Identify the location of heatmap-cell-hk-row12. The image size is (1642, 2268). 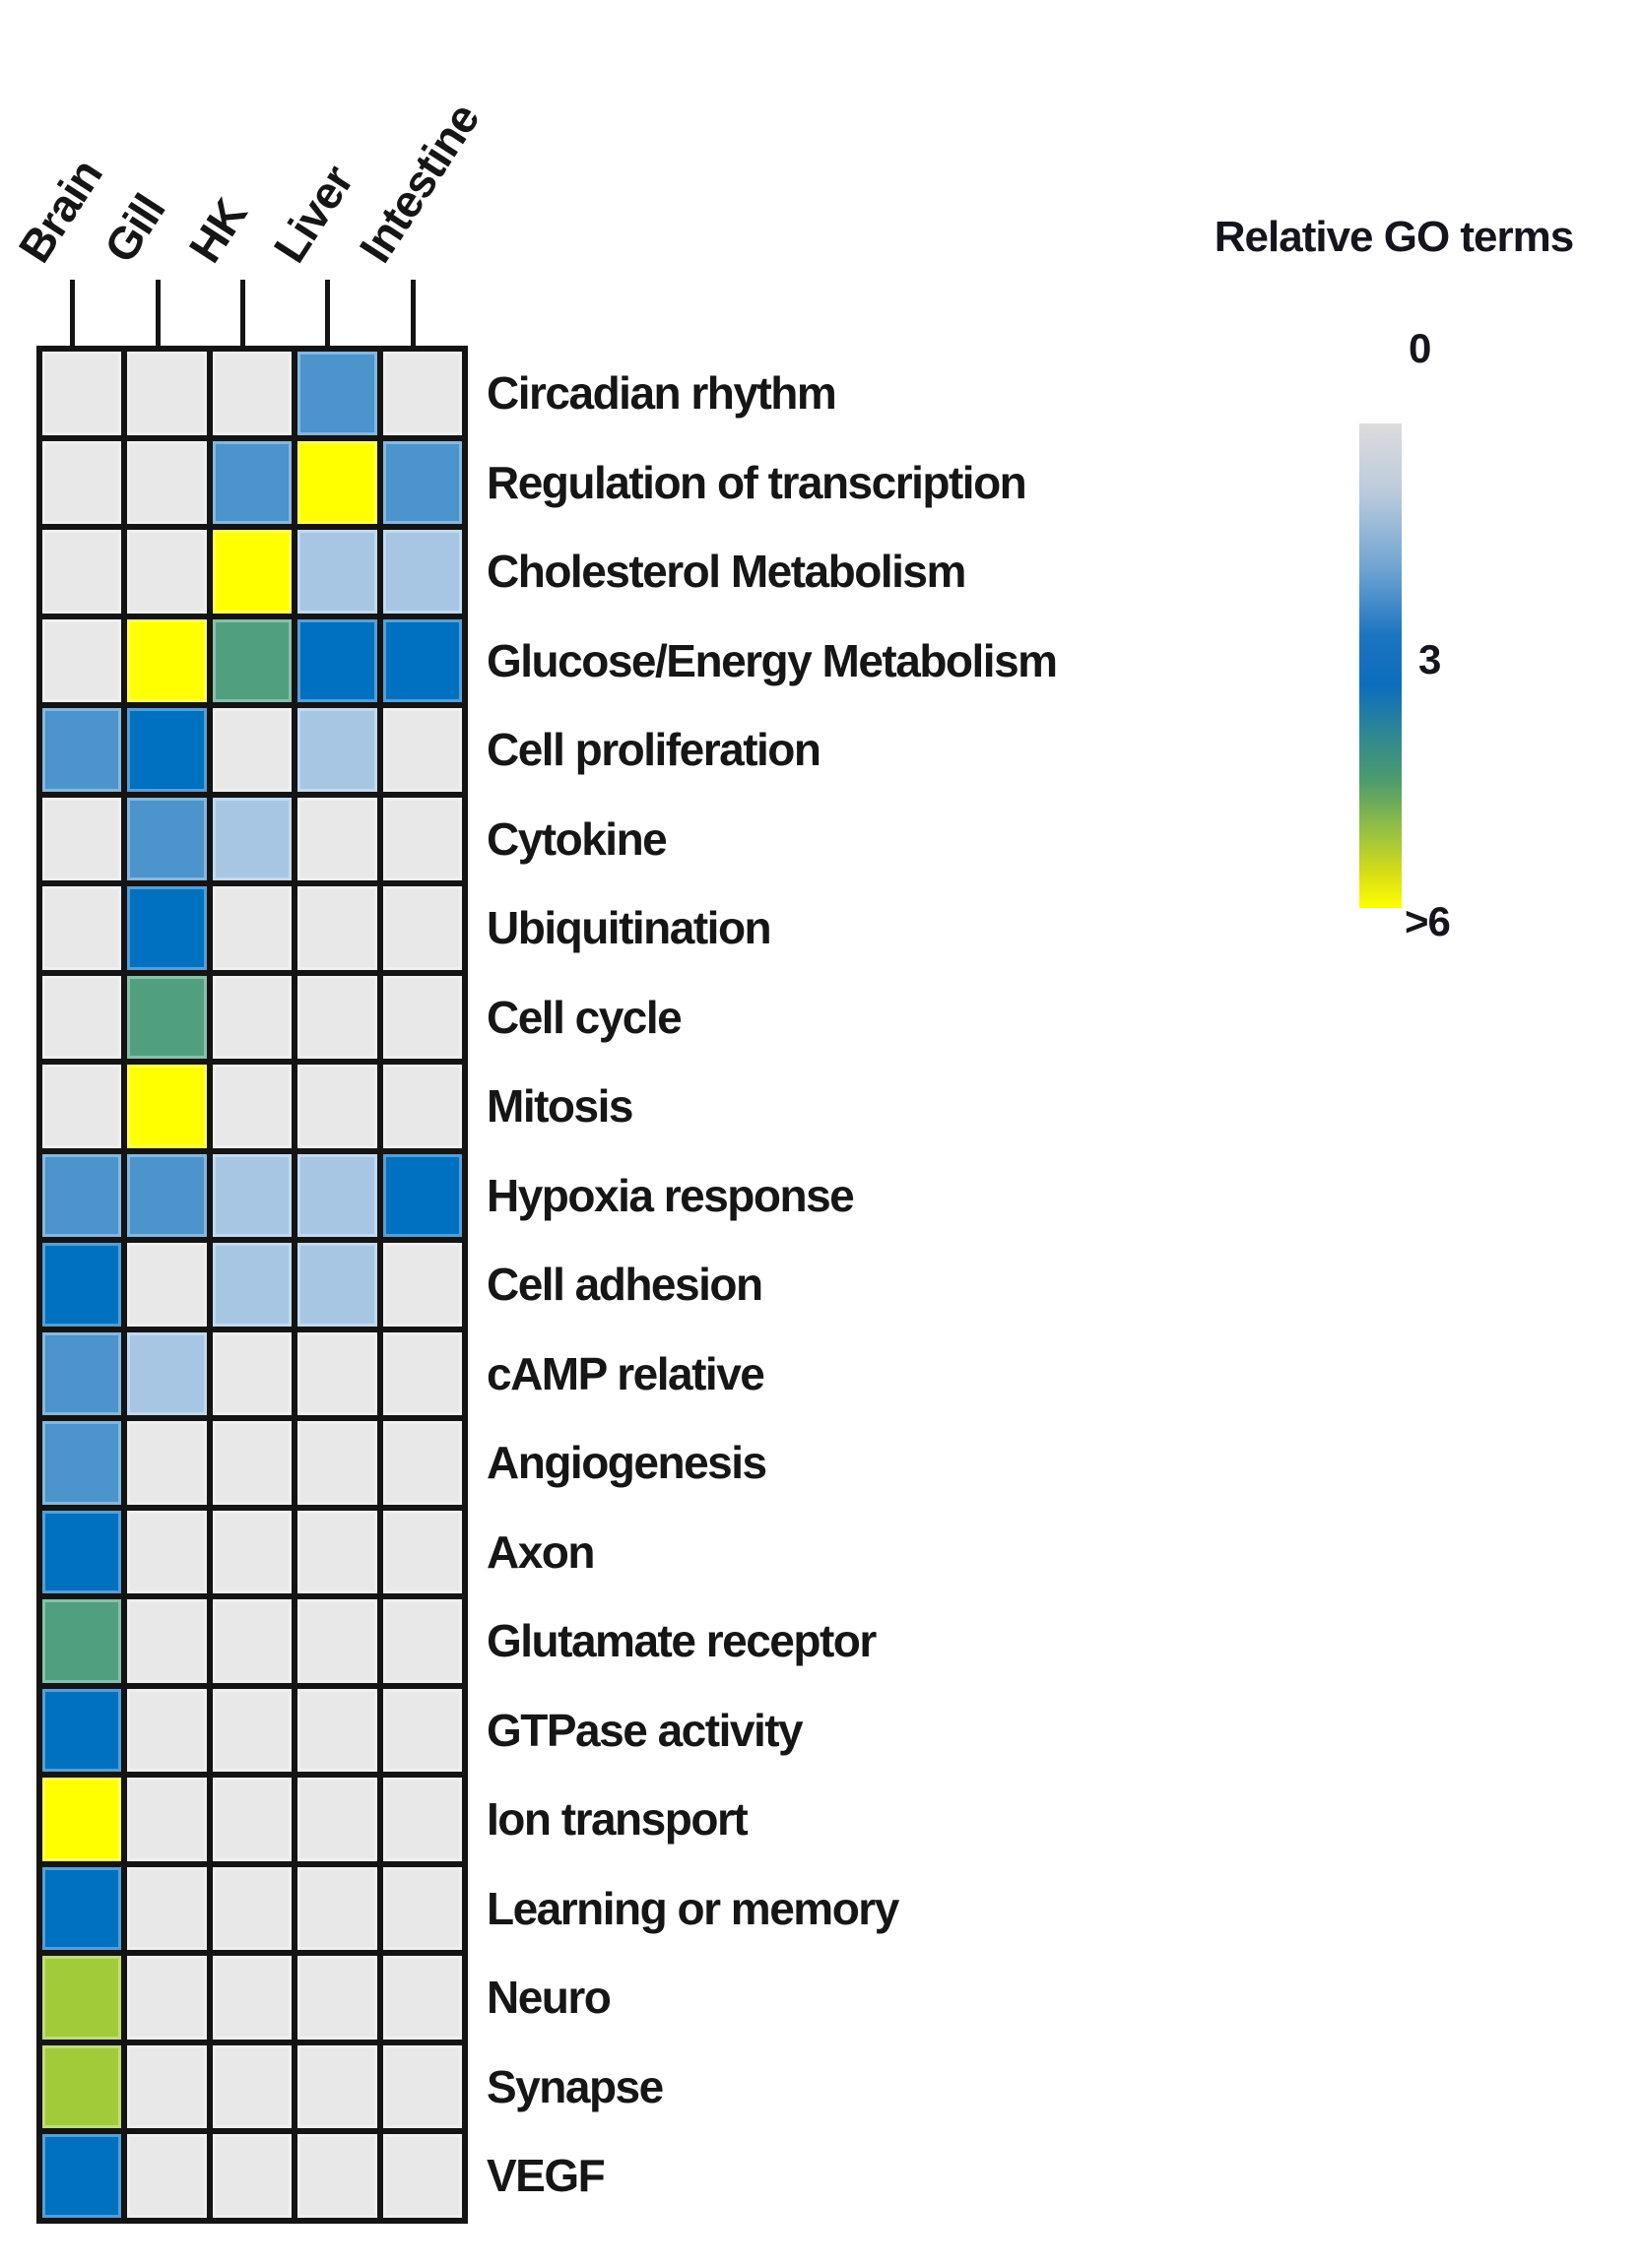
(252, 1373).